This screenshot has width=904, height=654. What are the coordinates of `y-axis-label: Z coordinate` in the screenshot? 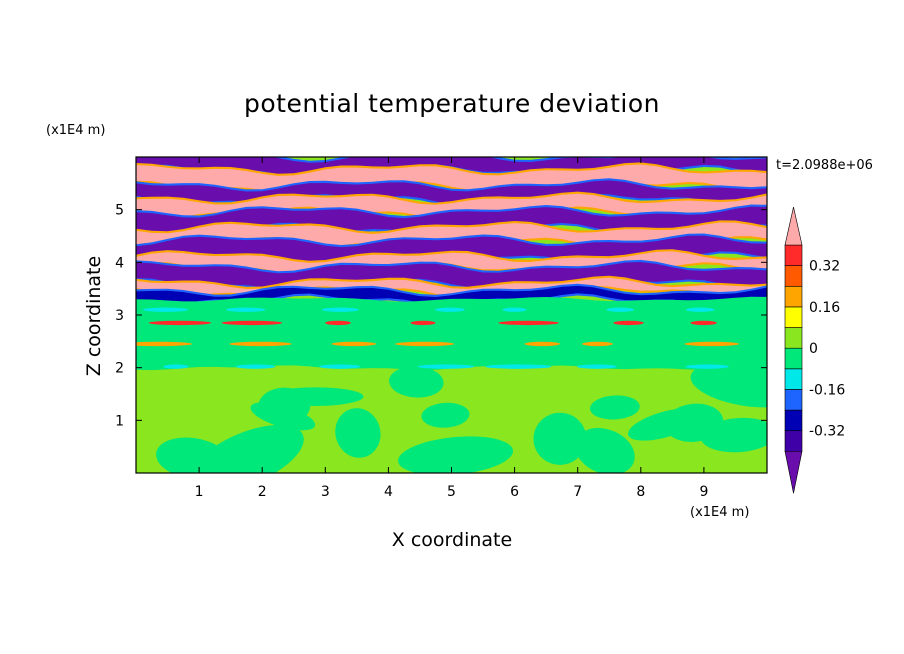 It's located at (94, 316).